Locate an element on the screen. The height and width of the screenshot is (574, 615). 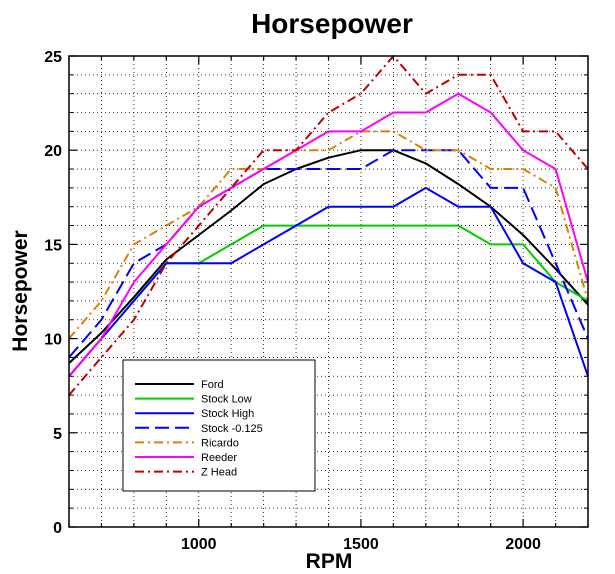
legend-label: Z Head is located at coordinates (219, 473).